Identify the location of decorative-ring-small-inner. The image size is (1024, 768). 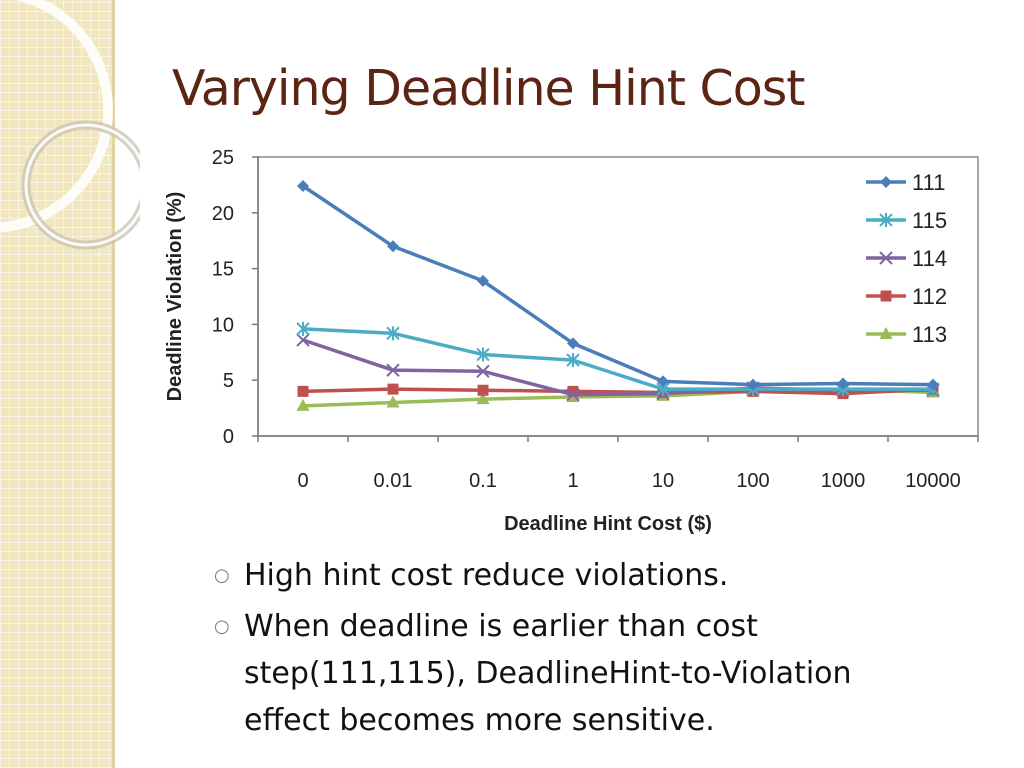
(82, 185).